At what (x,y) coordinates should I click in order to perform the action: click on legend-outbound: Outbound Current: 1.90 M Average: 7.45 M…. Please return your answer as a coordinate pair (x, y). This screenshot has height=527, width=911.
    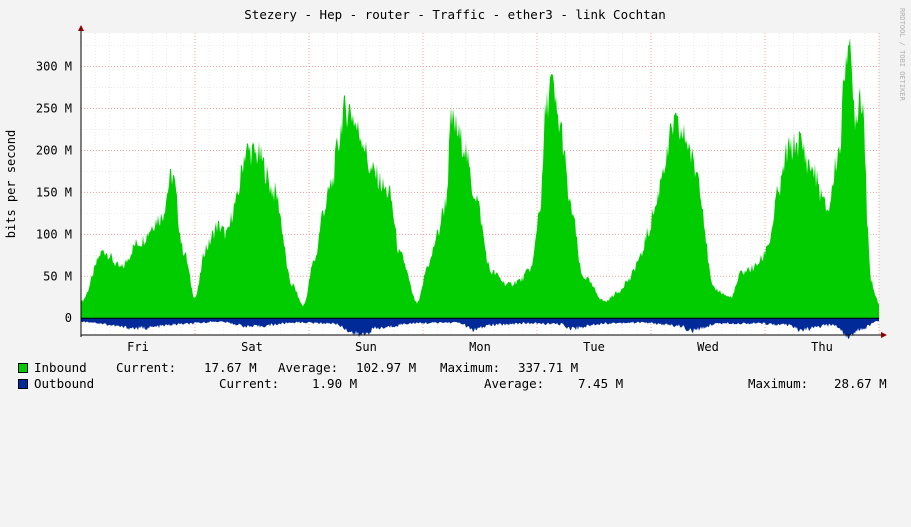
    Looking at the image, I should click on (452, 383).